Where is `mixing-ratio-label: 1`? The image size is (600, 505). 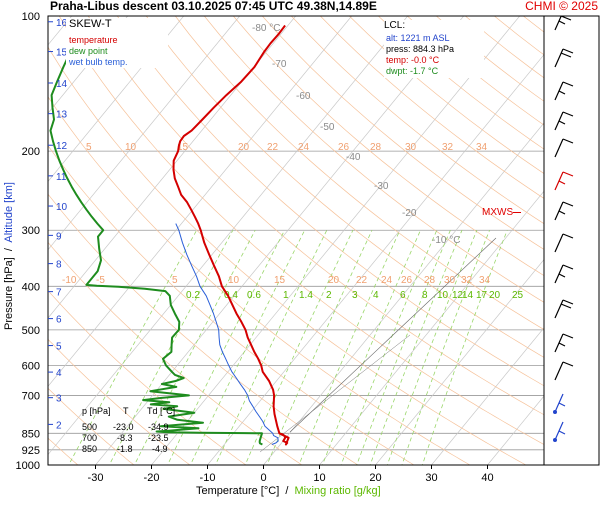
mixing-ratio-label: 1 is located at coordinates (286, 295).